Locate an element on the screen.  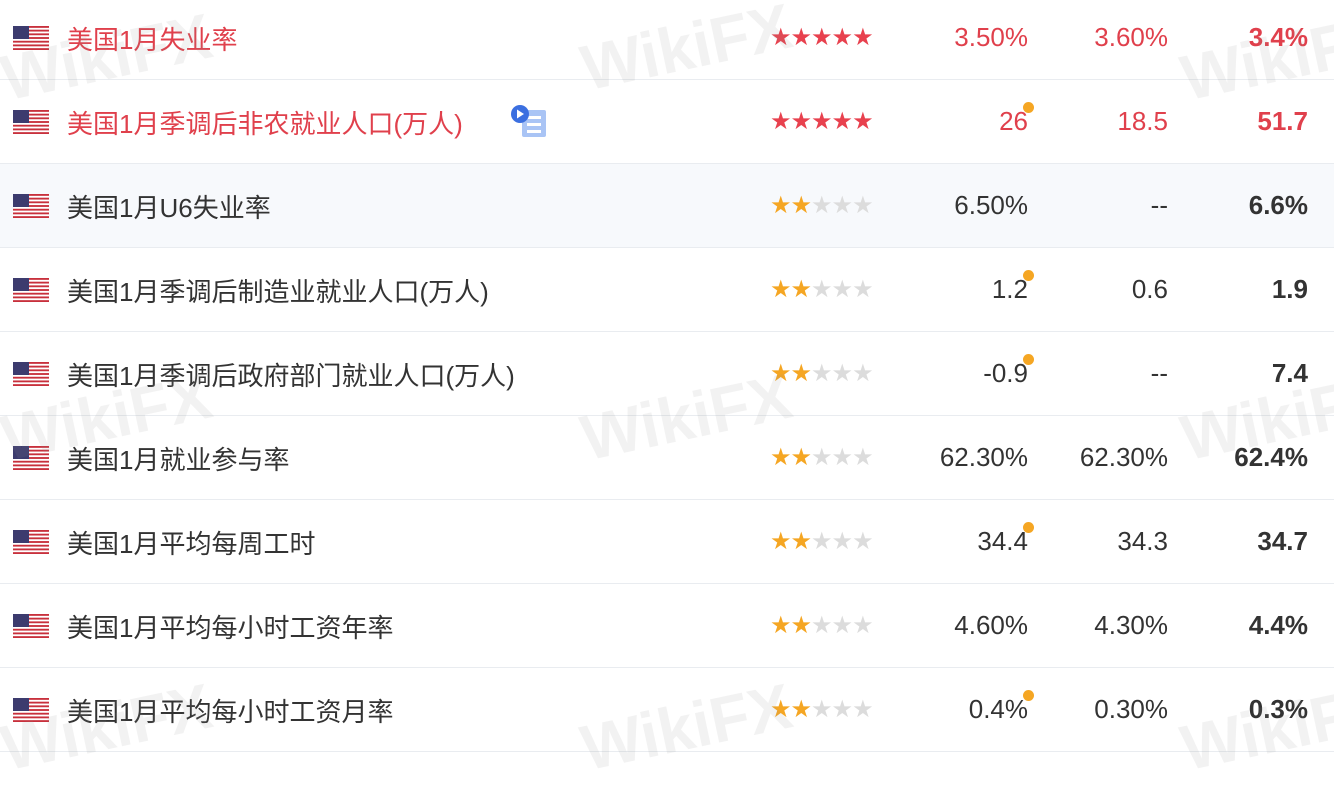
previous-value: 3.50% is located at coordinates (991, 37).